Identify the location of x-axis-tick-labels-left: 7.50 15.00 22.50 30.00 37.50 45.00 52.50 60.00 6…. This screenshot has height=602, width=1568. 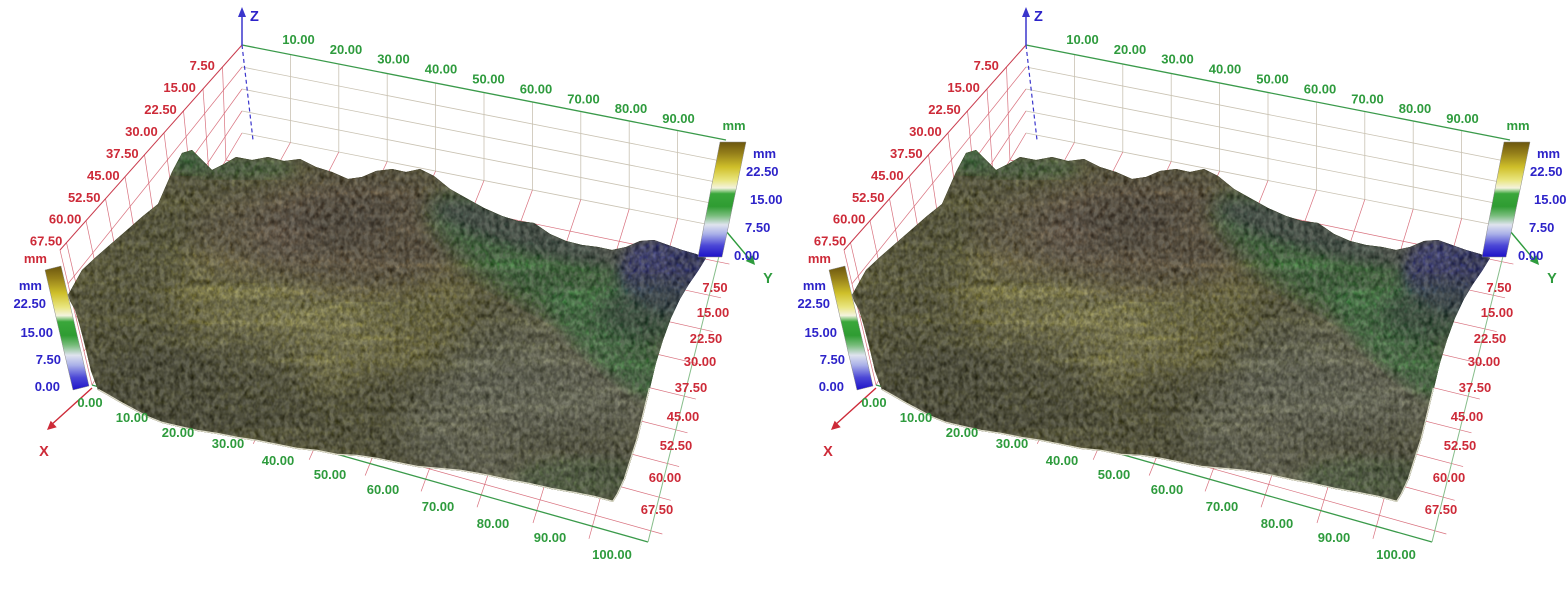
(122, 153).